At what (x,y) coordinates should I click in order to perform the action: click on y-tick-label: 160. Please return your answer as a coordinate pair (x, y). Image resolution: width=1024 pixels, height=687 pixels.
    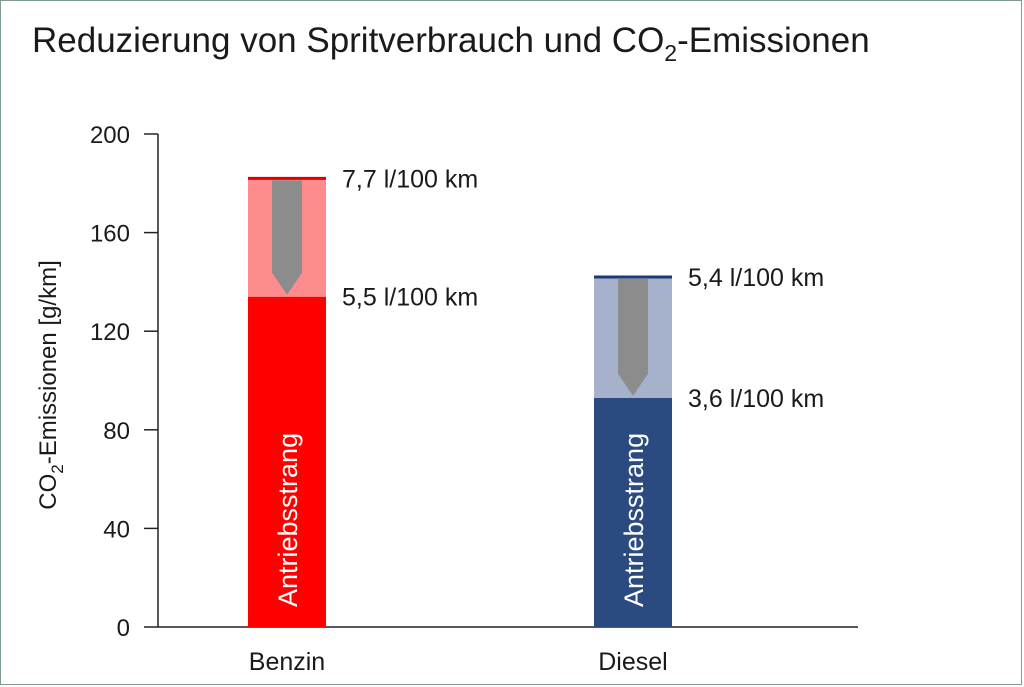
    Looking at the image, I should click on (110, 234).